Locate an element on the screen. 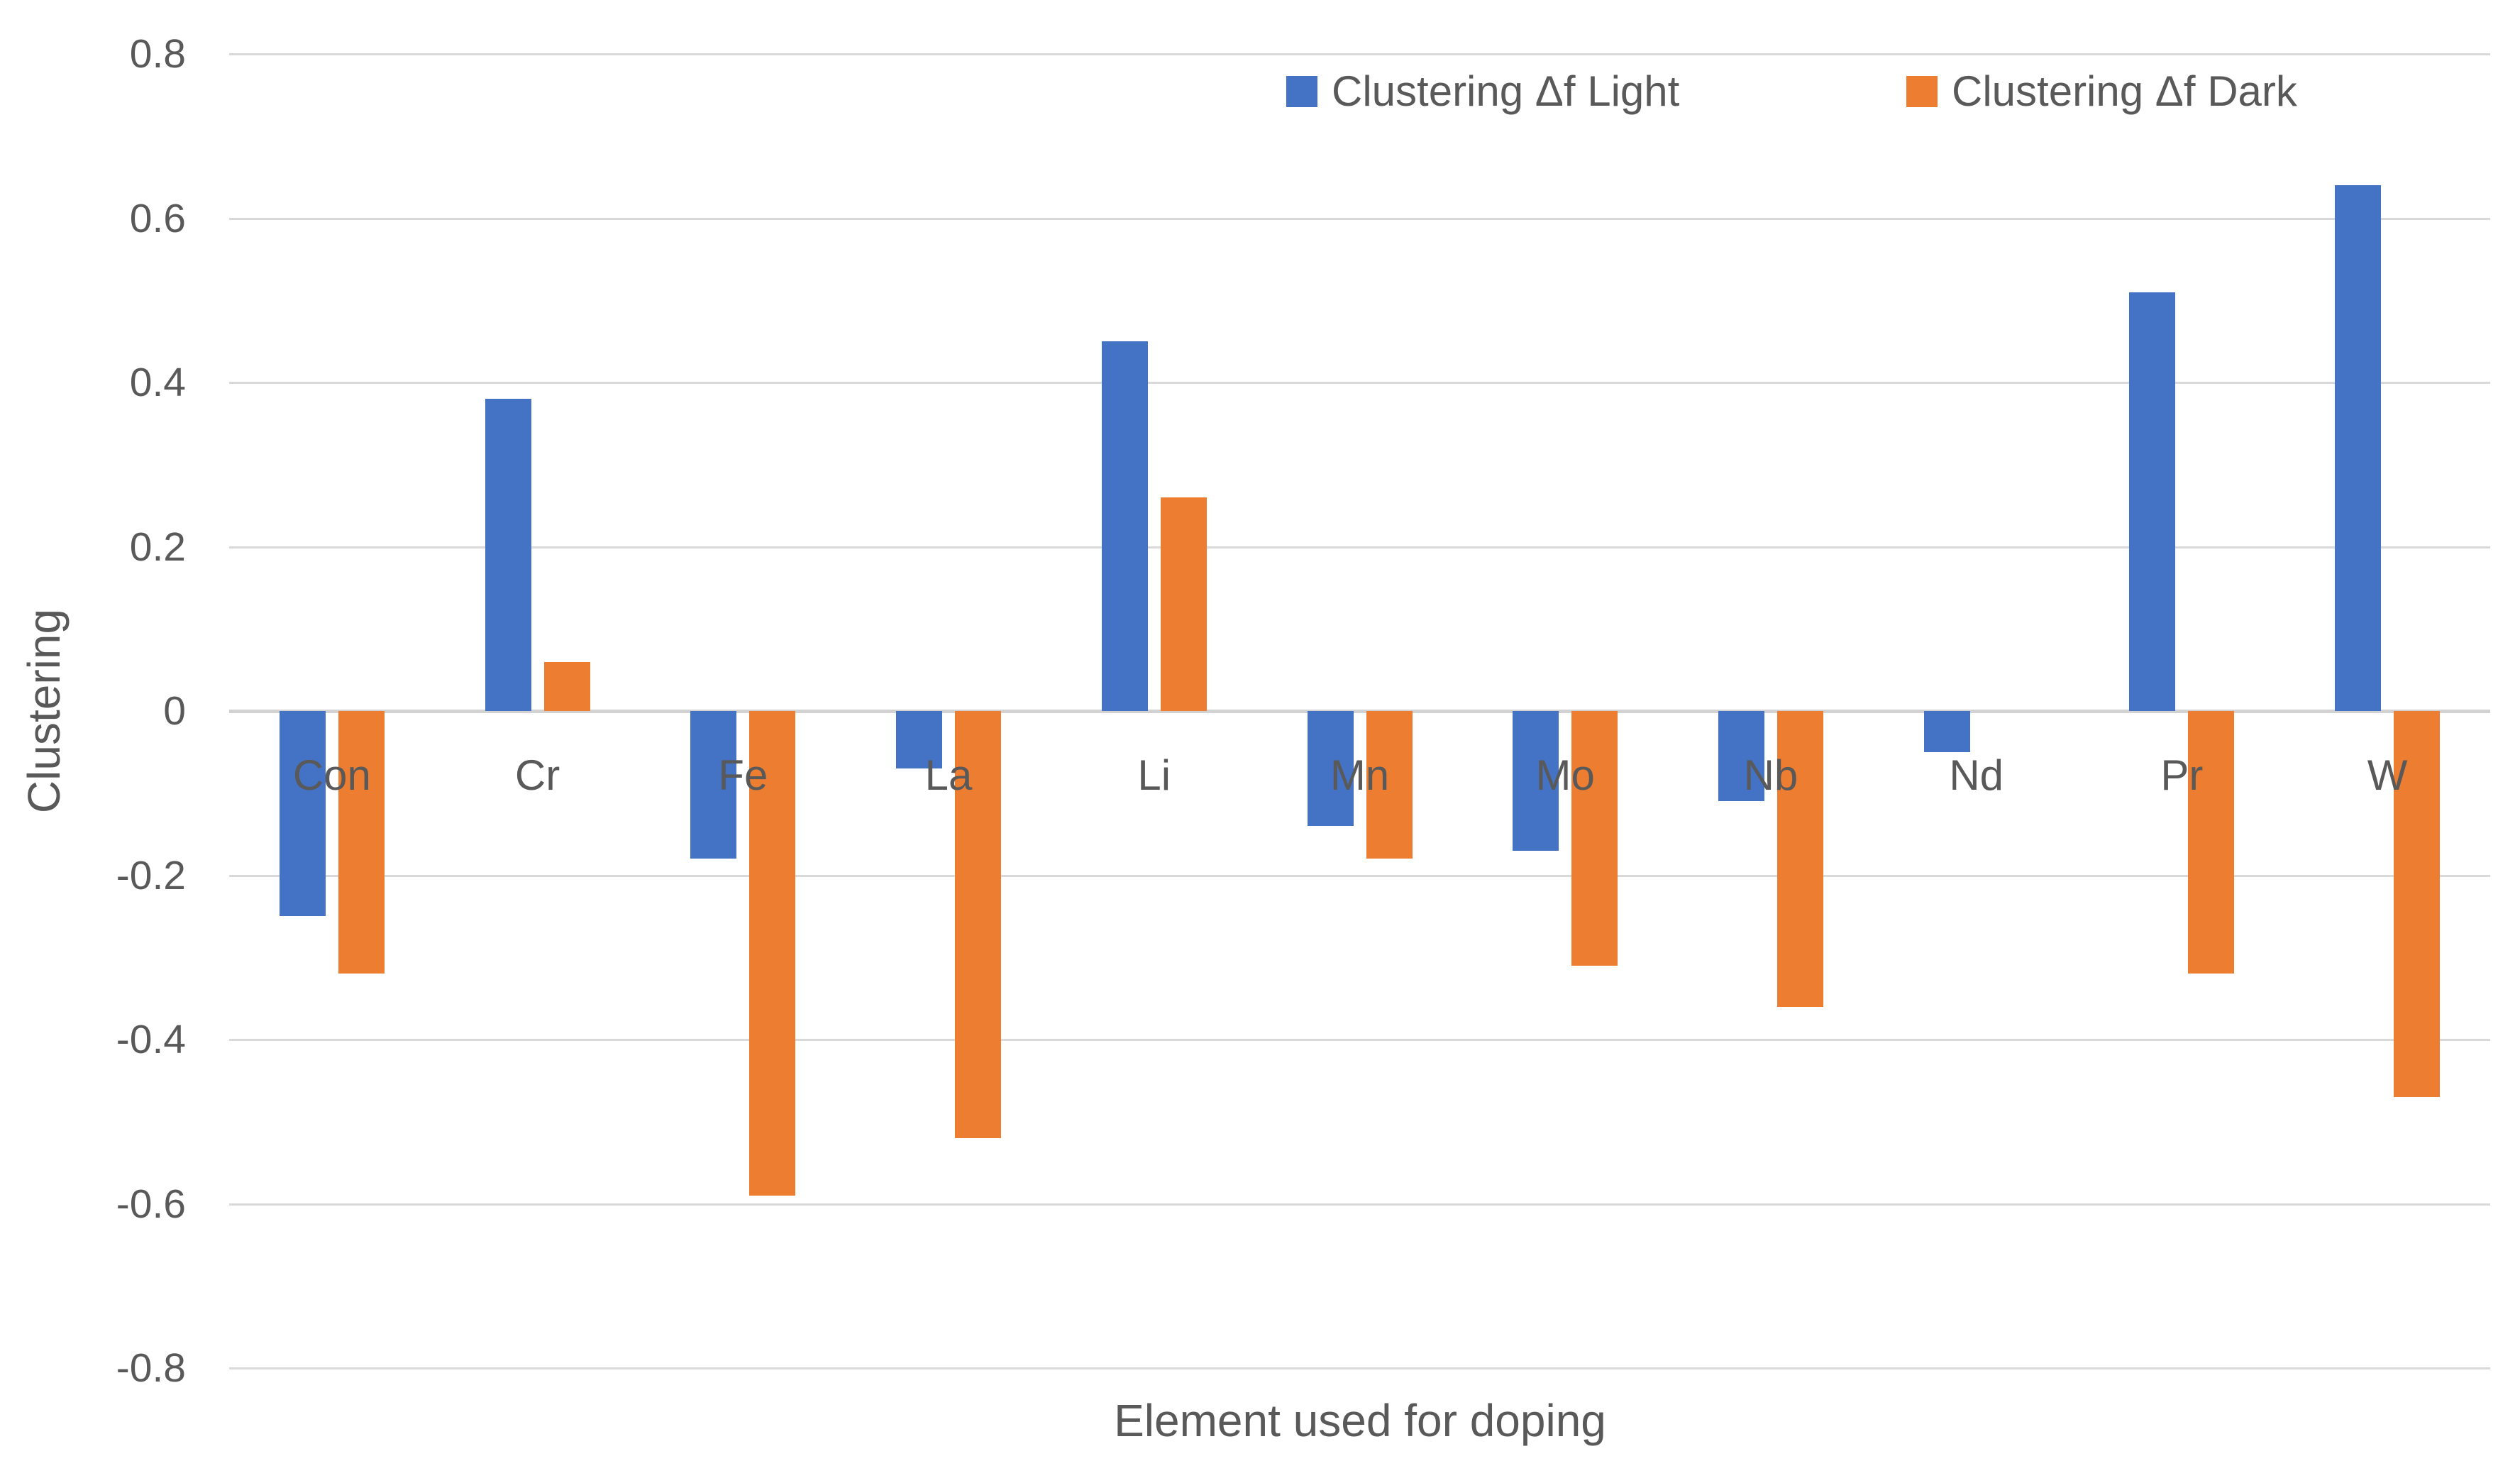  y-tick-label--0.2: -0.2 is located at coordinates (151, 875).